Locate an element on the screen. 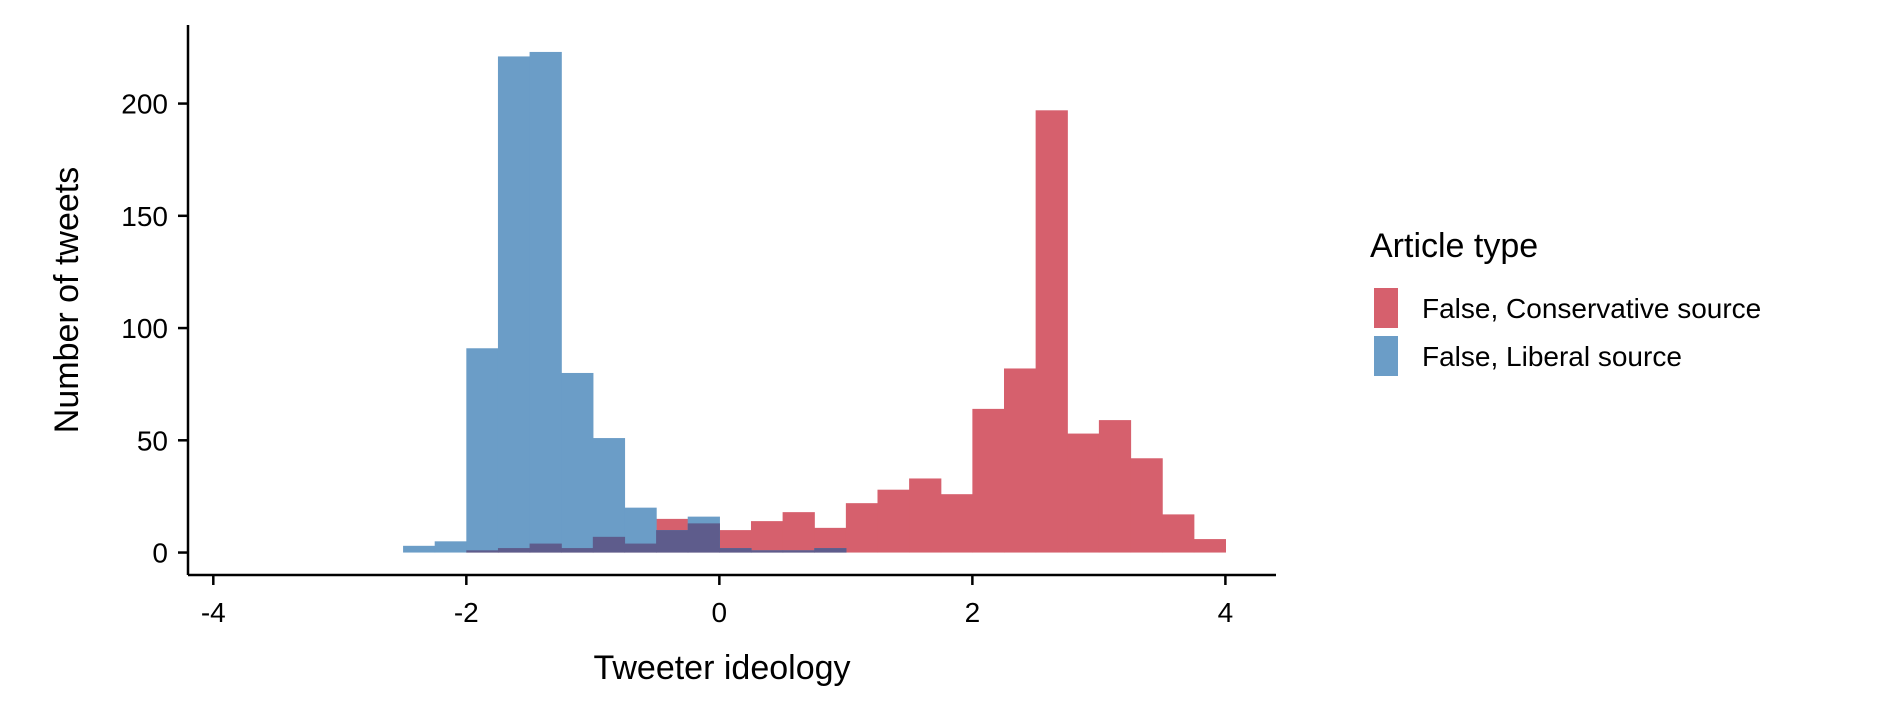 The height and width of the screenshot is (708, 1889). overlap-bars is located at coordinates (656, 538).